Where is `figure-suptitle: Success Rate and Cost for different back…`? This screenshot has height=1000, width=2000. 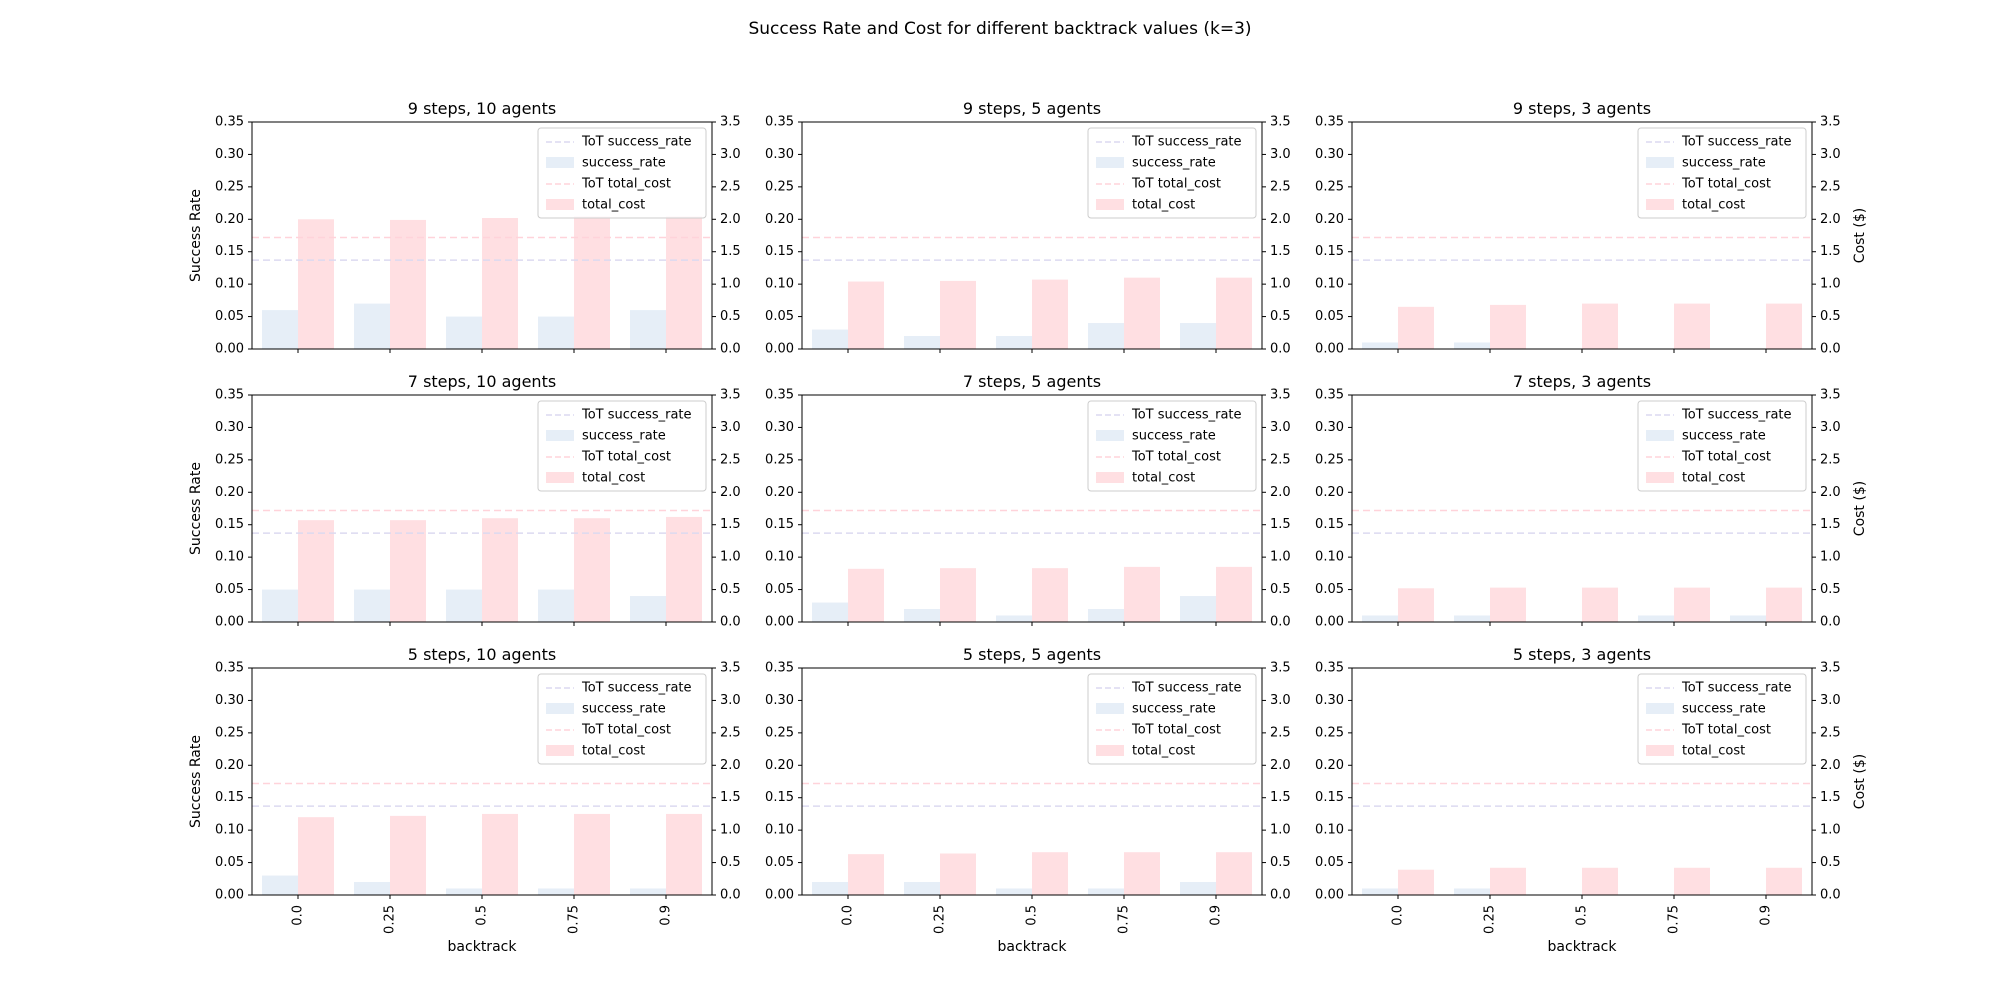 figure-suptitle: Success Rate and Cost for different back… is located at coordinates (999, 29).